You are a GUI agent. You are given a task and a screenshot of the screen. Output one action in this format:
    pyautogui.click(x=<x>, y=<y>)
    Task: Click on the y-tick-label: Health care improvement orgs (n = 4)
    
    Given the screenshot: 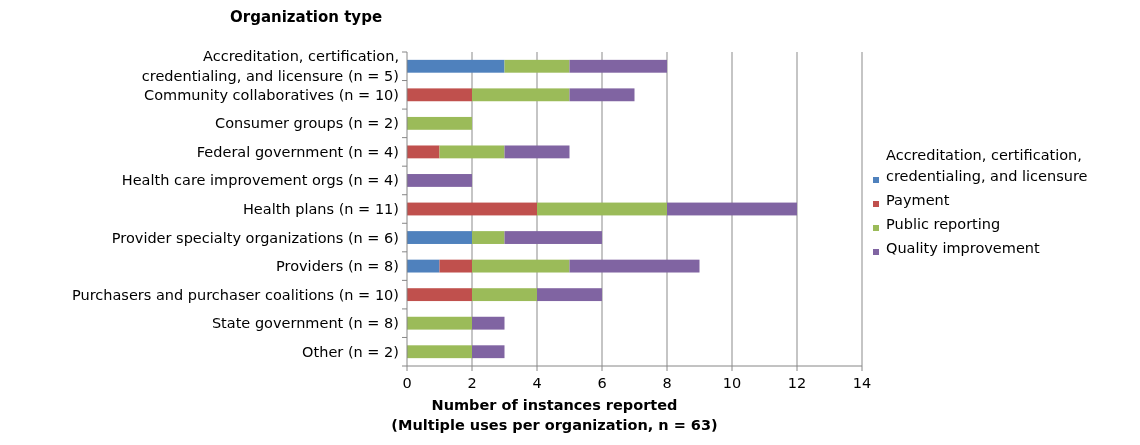 What is the action you would take?
    pyautogui.click(x=260, y=180)
    